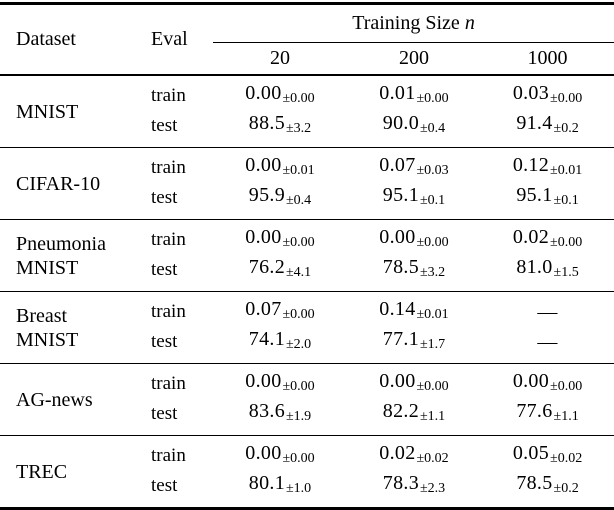  I want to click on test-row: test 88.5±3.2 90.0±0.4 91.4±0.2, so click(307, 129).